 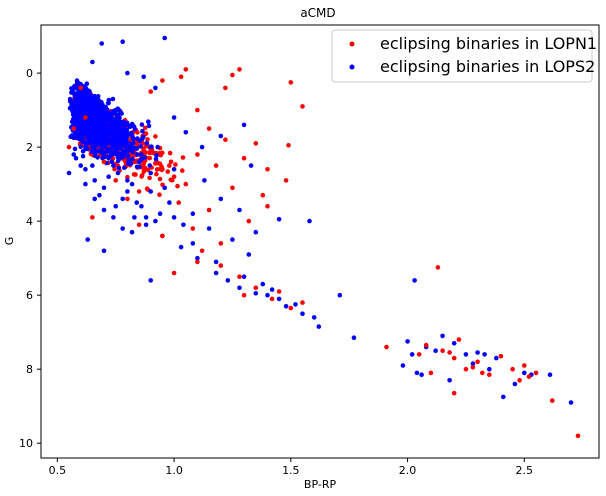 I want to click on x-tick-label: 1.5, so click(x=291, y=470).